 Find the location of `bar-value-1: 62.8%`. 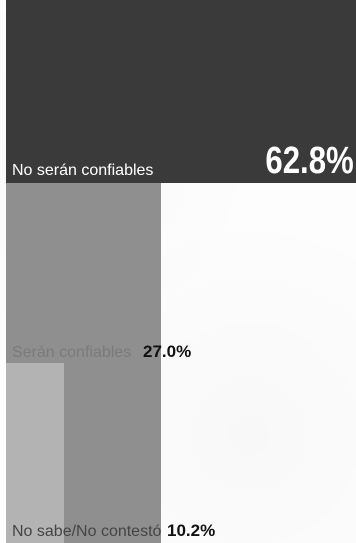

bar-value-1: 62.8% is located at coordinates (309, 161).